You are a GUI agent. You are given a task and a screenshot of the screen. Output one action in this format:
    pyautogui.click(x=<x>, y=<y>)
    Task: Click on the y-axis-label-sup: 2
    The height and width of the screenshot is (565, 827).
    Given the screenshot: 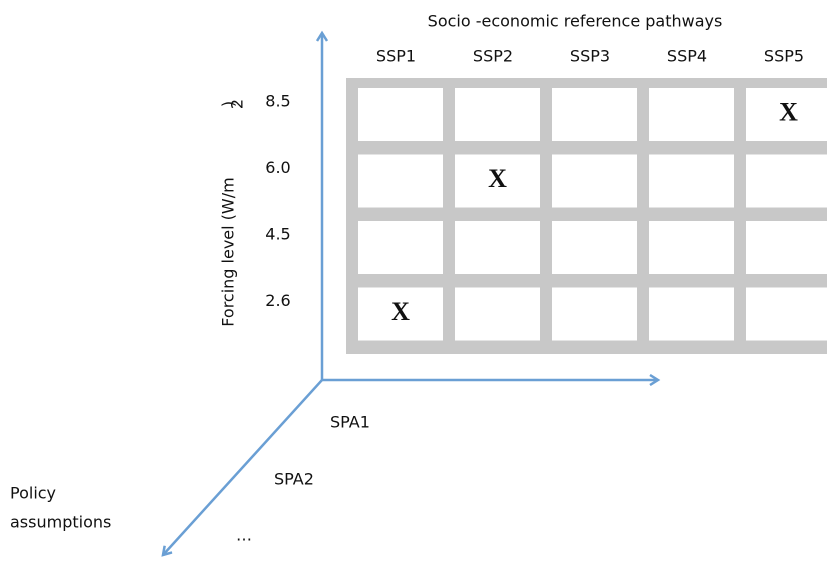 What is the action you would take?
    pyautogui.click(x=237, y=104)
    